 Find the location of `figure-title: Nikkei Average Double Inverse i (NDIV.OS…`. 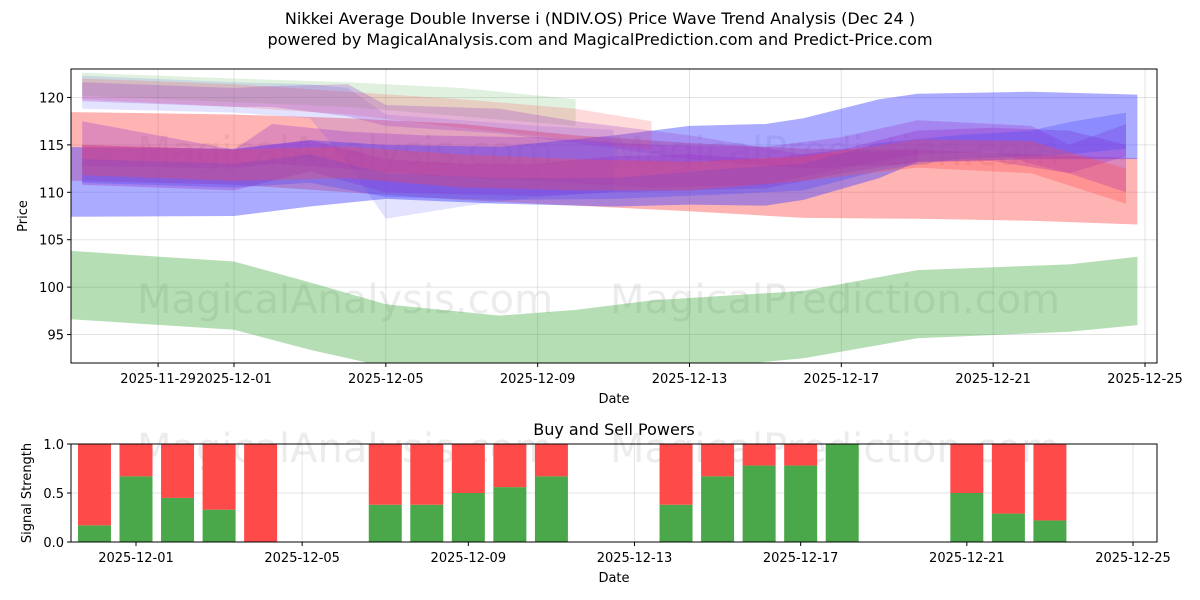

figure-title: Nikkei Average Double Inverse i (NDIV.OS… is located at coordinates (600, 18).